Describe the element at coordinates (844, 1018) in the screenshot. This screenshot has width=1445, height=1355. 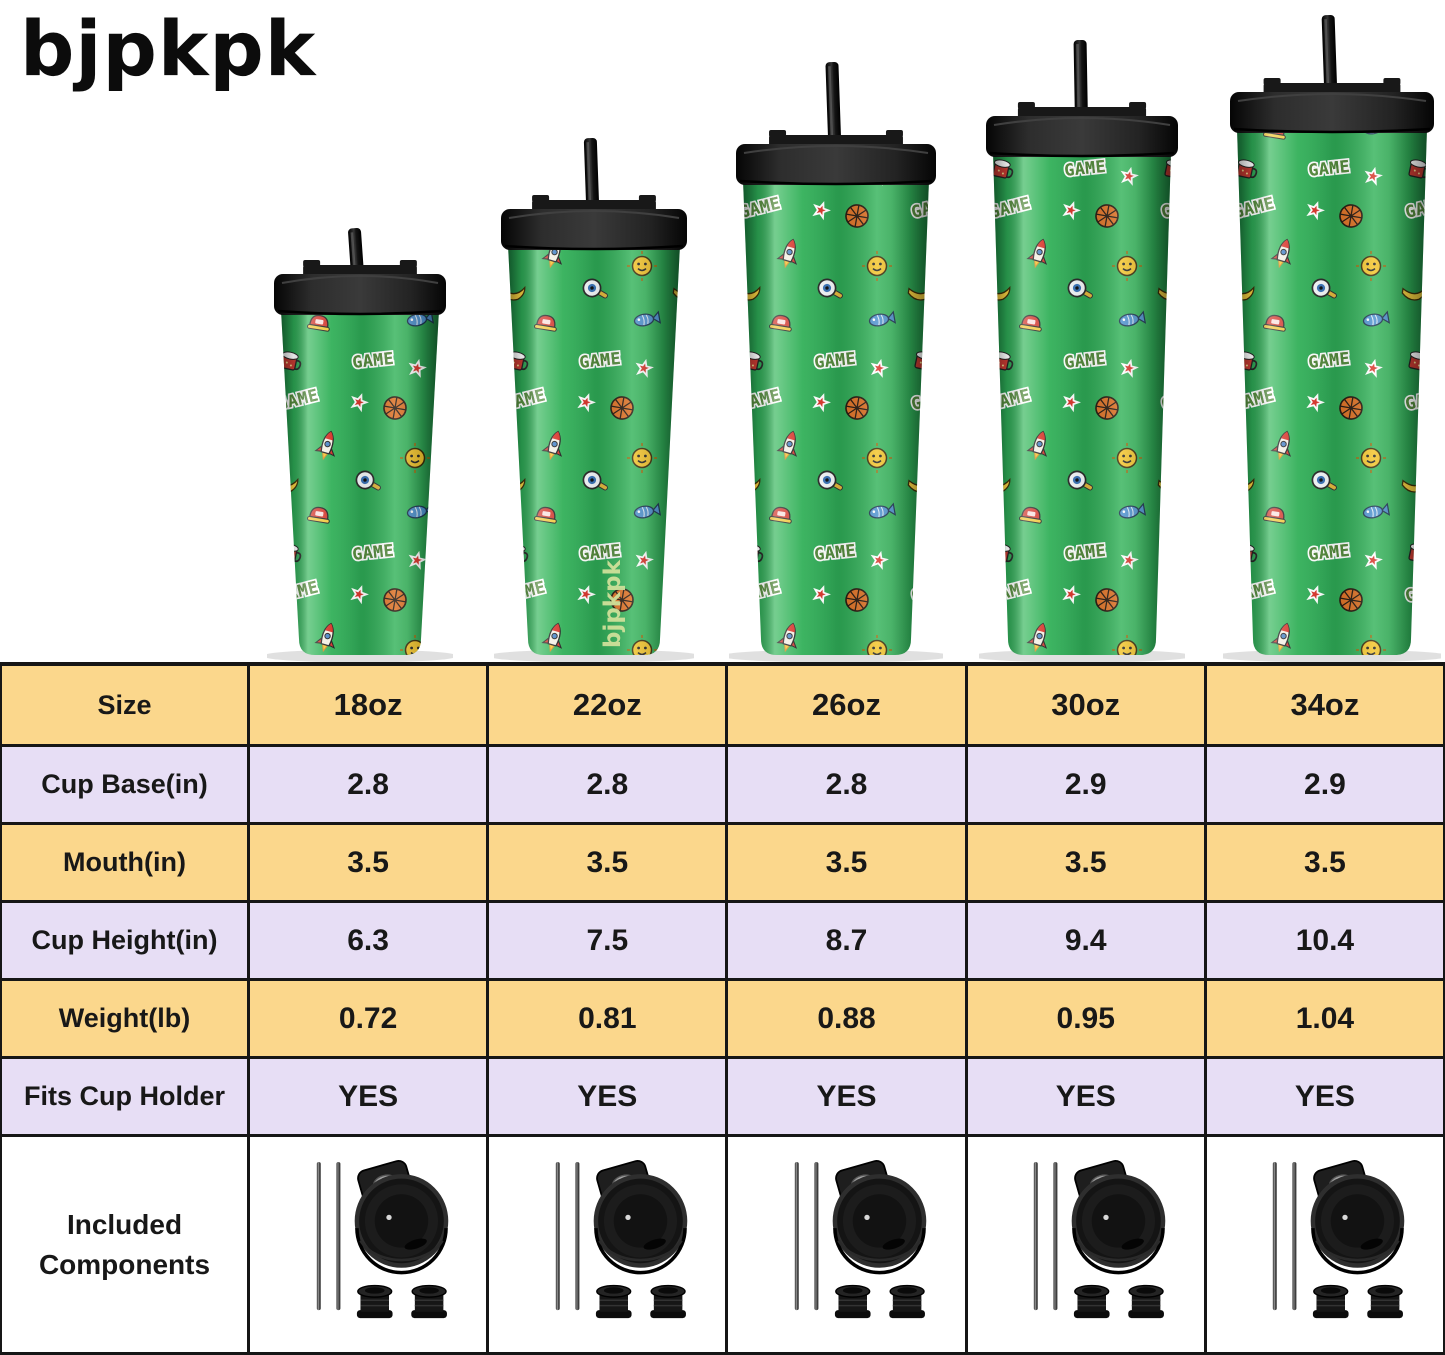
I see `cell-value: 0.88` at that location.